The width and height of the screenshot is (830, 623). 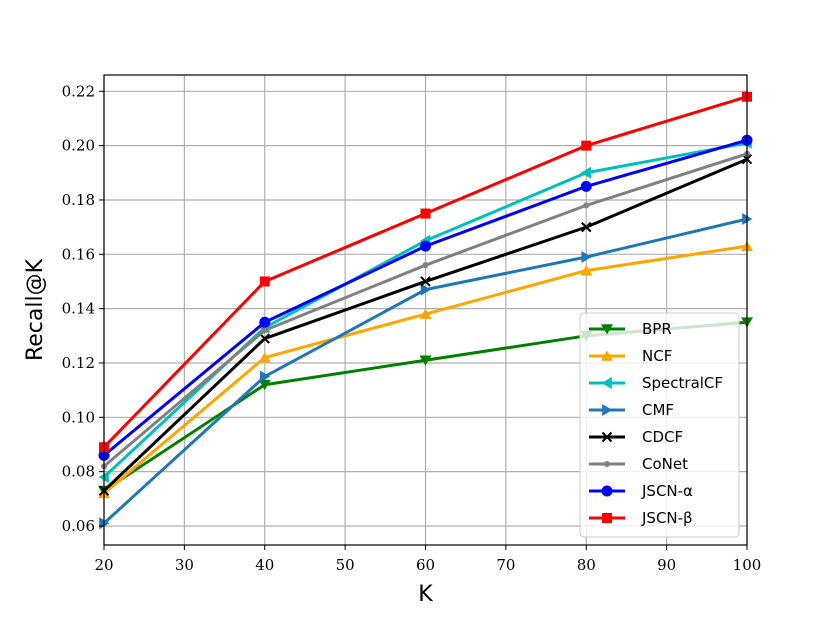 I want to click on y-axis-ticks: 0.06 0.08 0.10 0.12 0.14 0.16 0.18 0.20 0.22, so click(x=83, y=308).